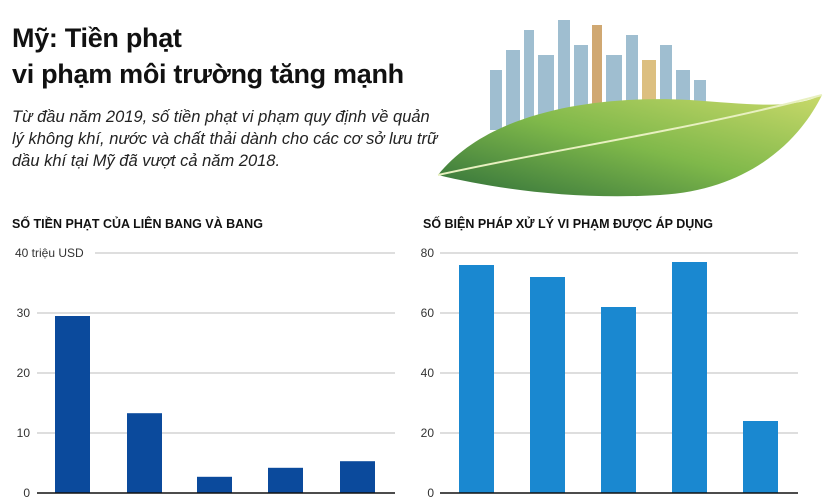  What do you see at coordinates (208, 74) in the screenshot?
I see `title-line-2: vi phạm môi trường tăng mạnh` at bounding box center [208, 74].